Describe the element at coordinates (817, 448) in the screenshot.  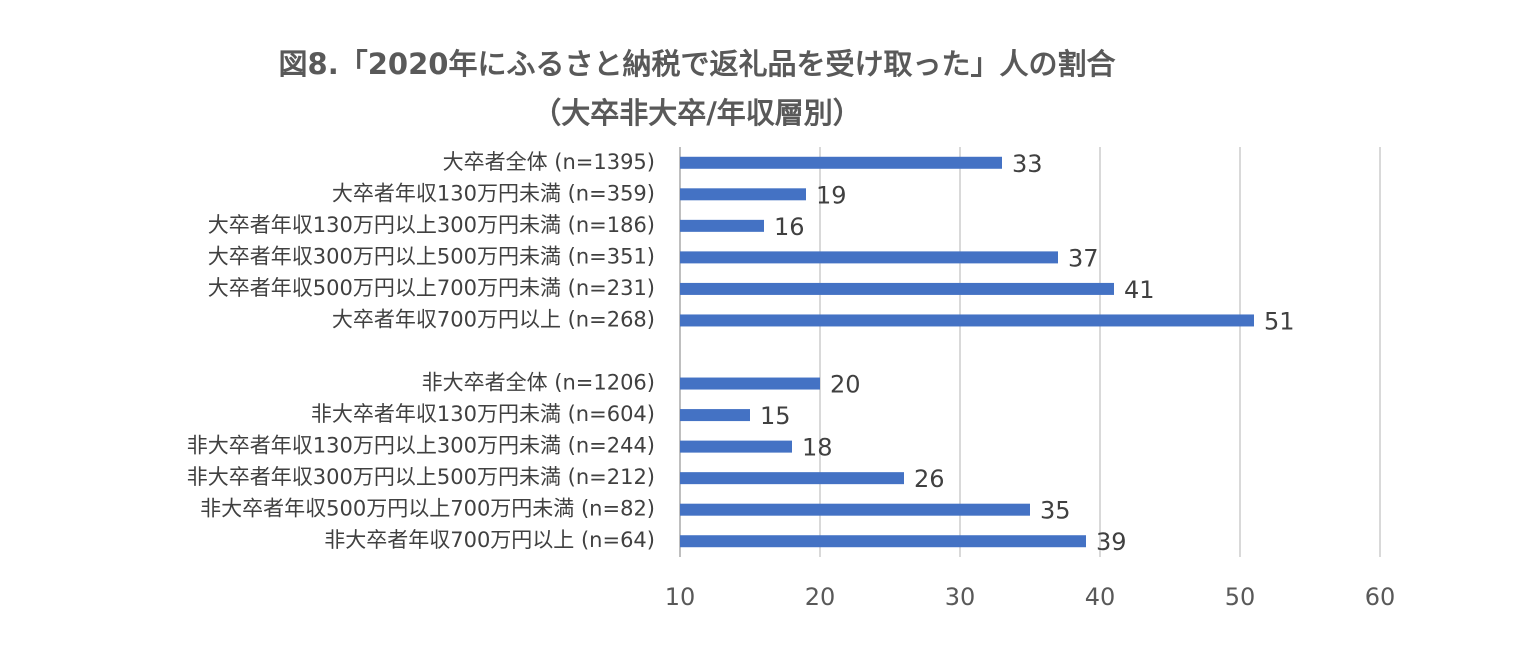
I see `value-label: 18` at that location.